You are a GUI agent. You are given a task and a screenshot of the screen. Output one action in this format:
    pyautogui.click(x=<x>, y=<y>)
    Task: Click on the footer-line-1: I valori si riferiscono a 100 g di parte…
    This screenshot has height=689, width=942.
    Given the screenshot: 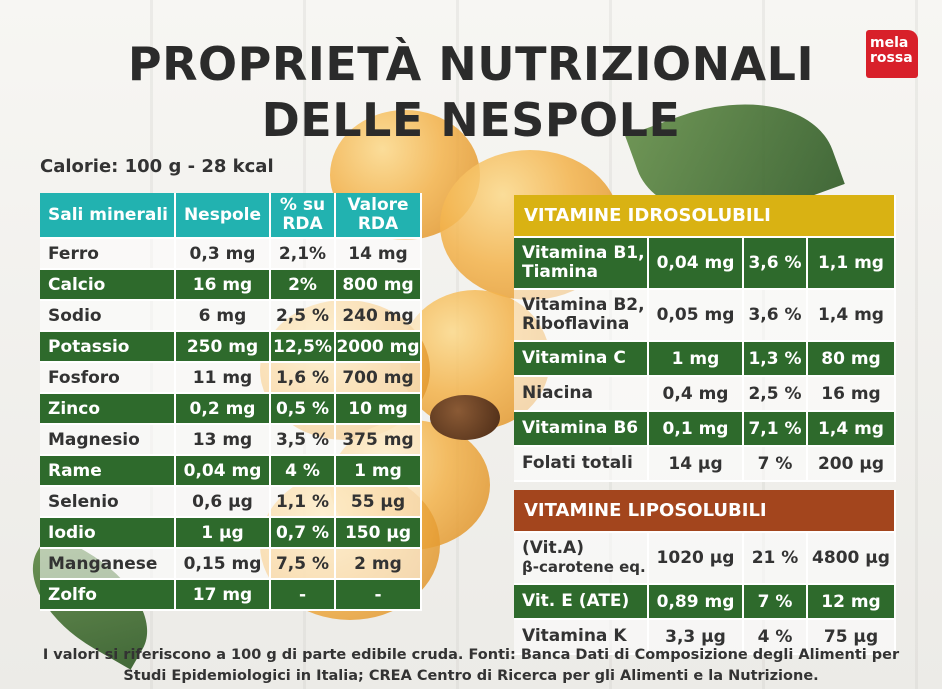 What is the action you would take?
    pyautogui.click(x=471, y=655)
    